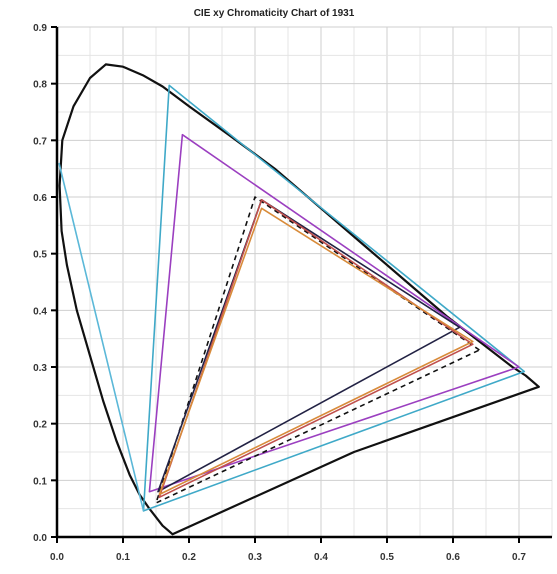 This screenshot has width=557, height=574. Describe the element at coordinates (40, 538) in the screenshot. I see `y-tick-label: 0.0` at that location.